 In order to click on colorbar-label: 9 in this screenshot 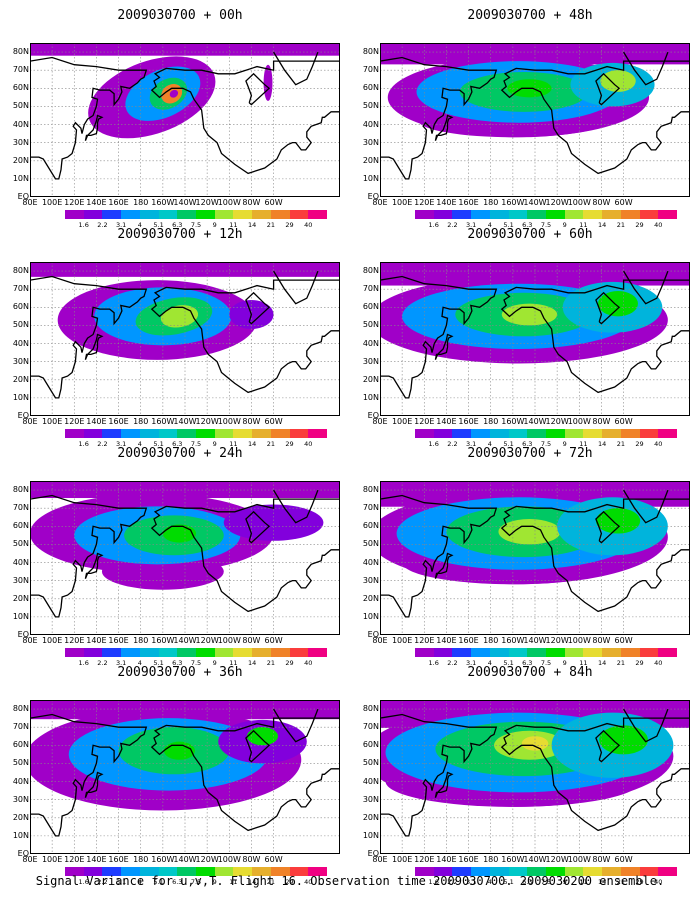, I will do `click(214, 663)`.